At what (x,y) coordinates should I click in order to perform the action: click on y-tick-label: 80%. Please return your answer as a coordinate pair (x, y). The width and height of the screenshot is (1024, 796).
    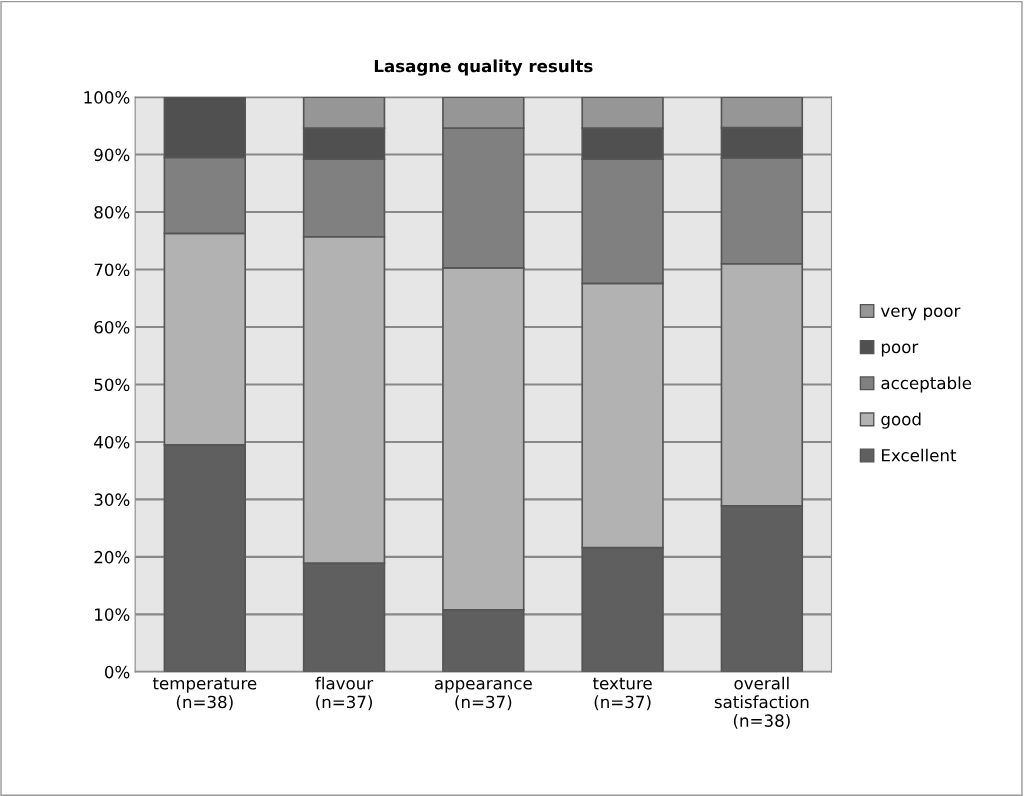
    Looking at the image, I should click on (112, 212).